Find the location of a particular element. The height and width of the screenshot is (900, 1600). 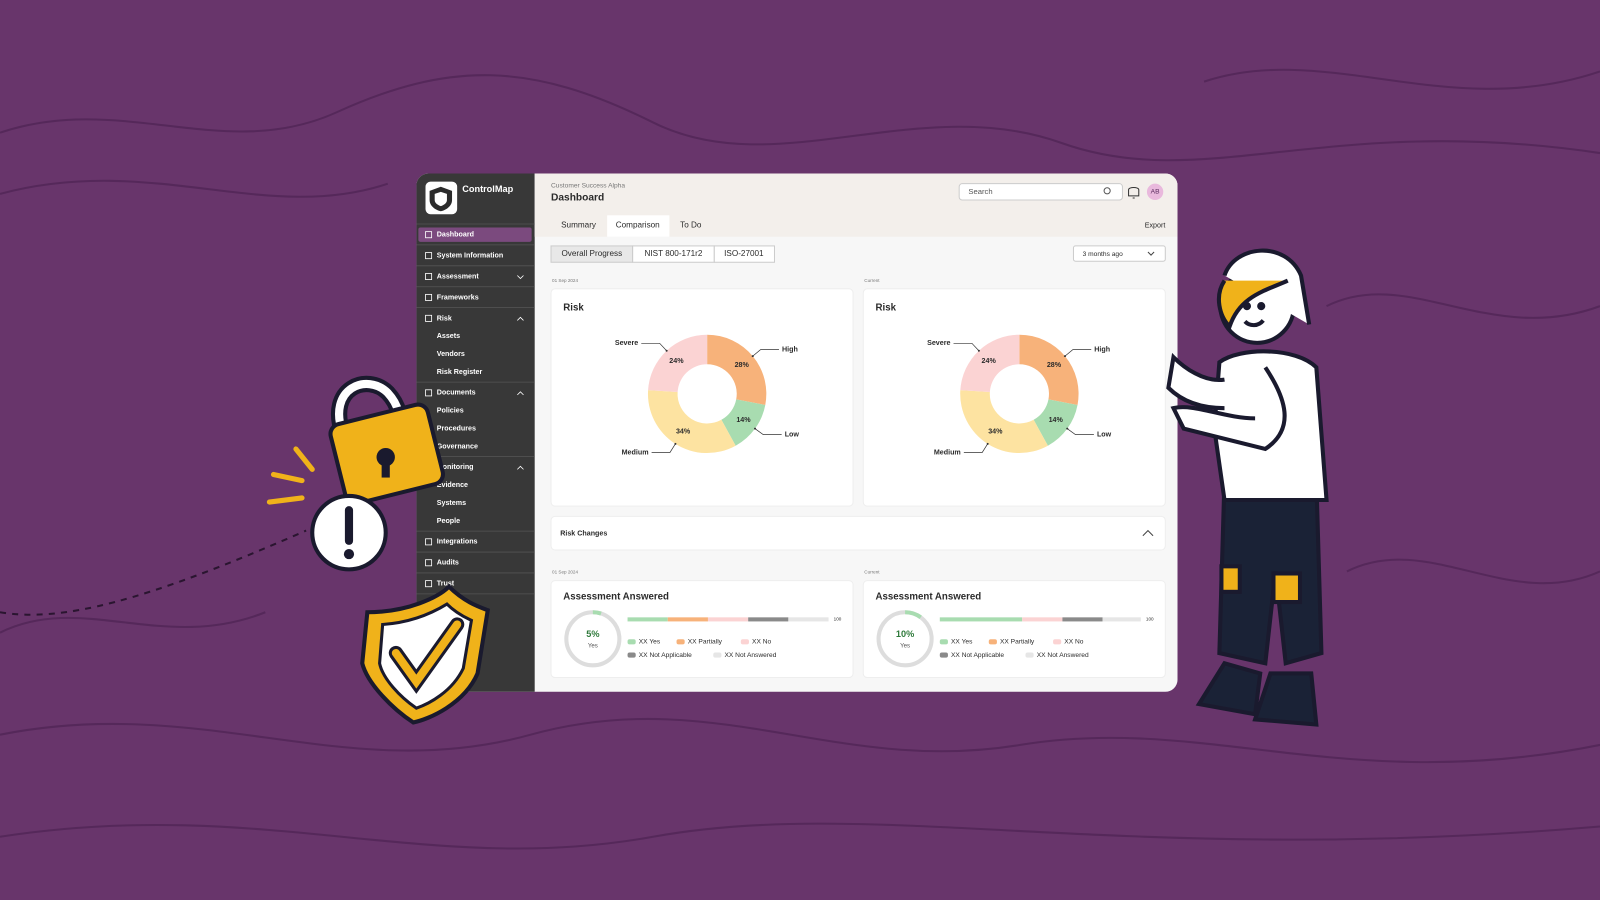

filter-label: ISO-27001 is located at coordinates (744, 253).